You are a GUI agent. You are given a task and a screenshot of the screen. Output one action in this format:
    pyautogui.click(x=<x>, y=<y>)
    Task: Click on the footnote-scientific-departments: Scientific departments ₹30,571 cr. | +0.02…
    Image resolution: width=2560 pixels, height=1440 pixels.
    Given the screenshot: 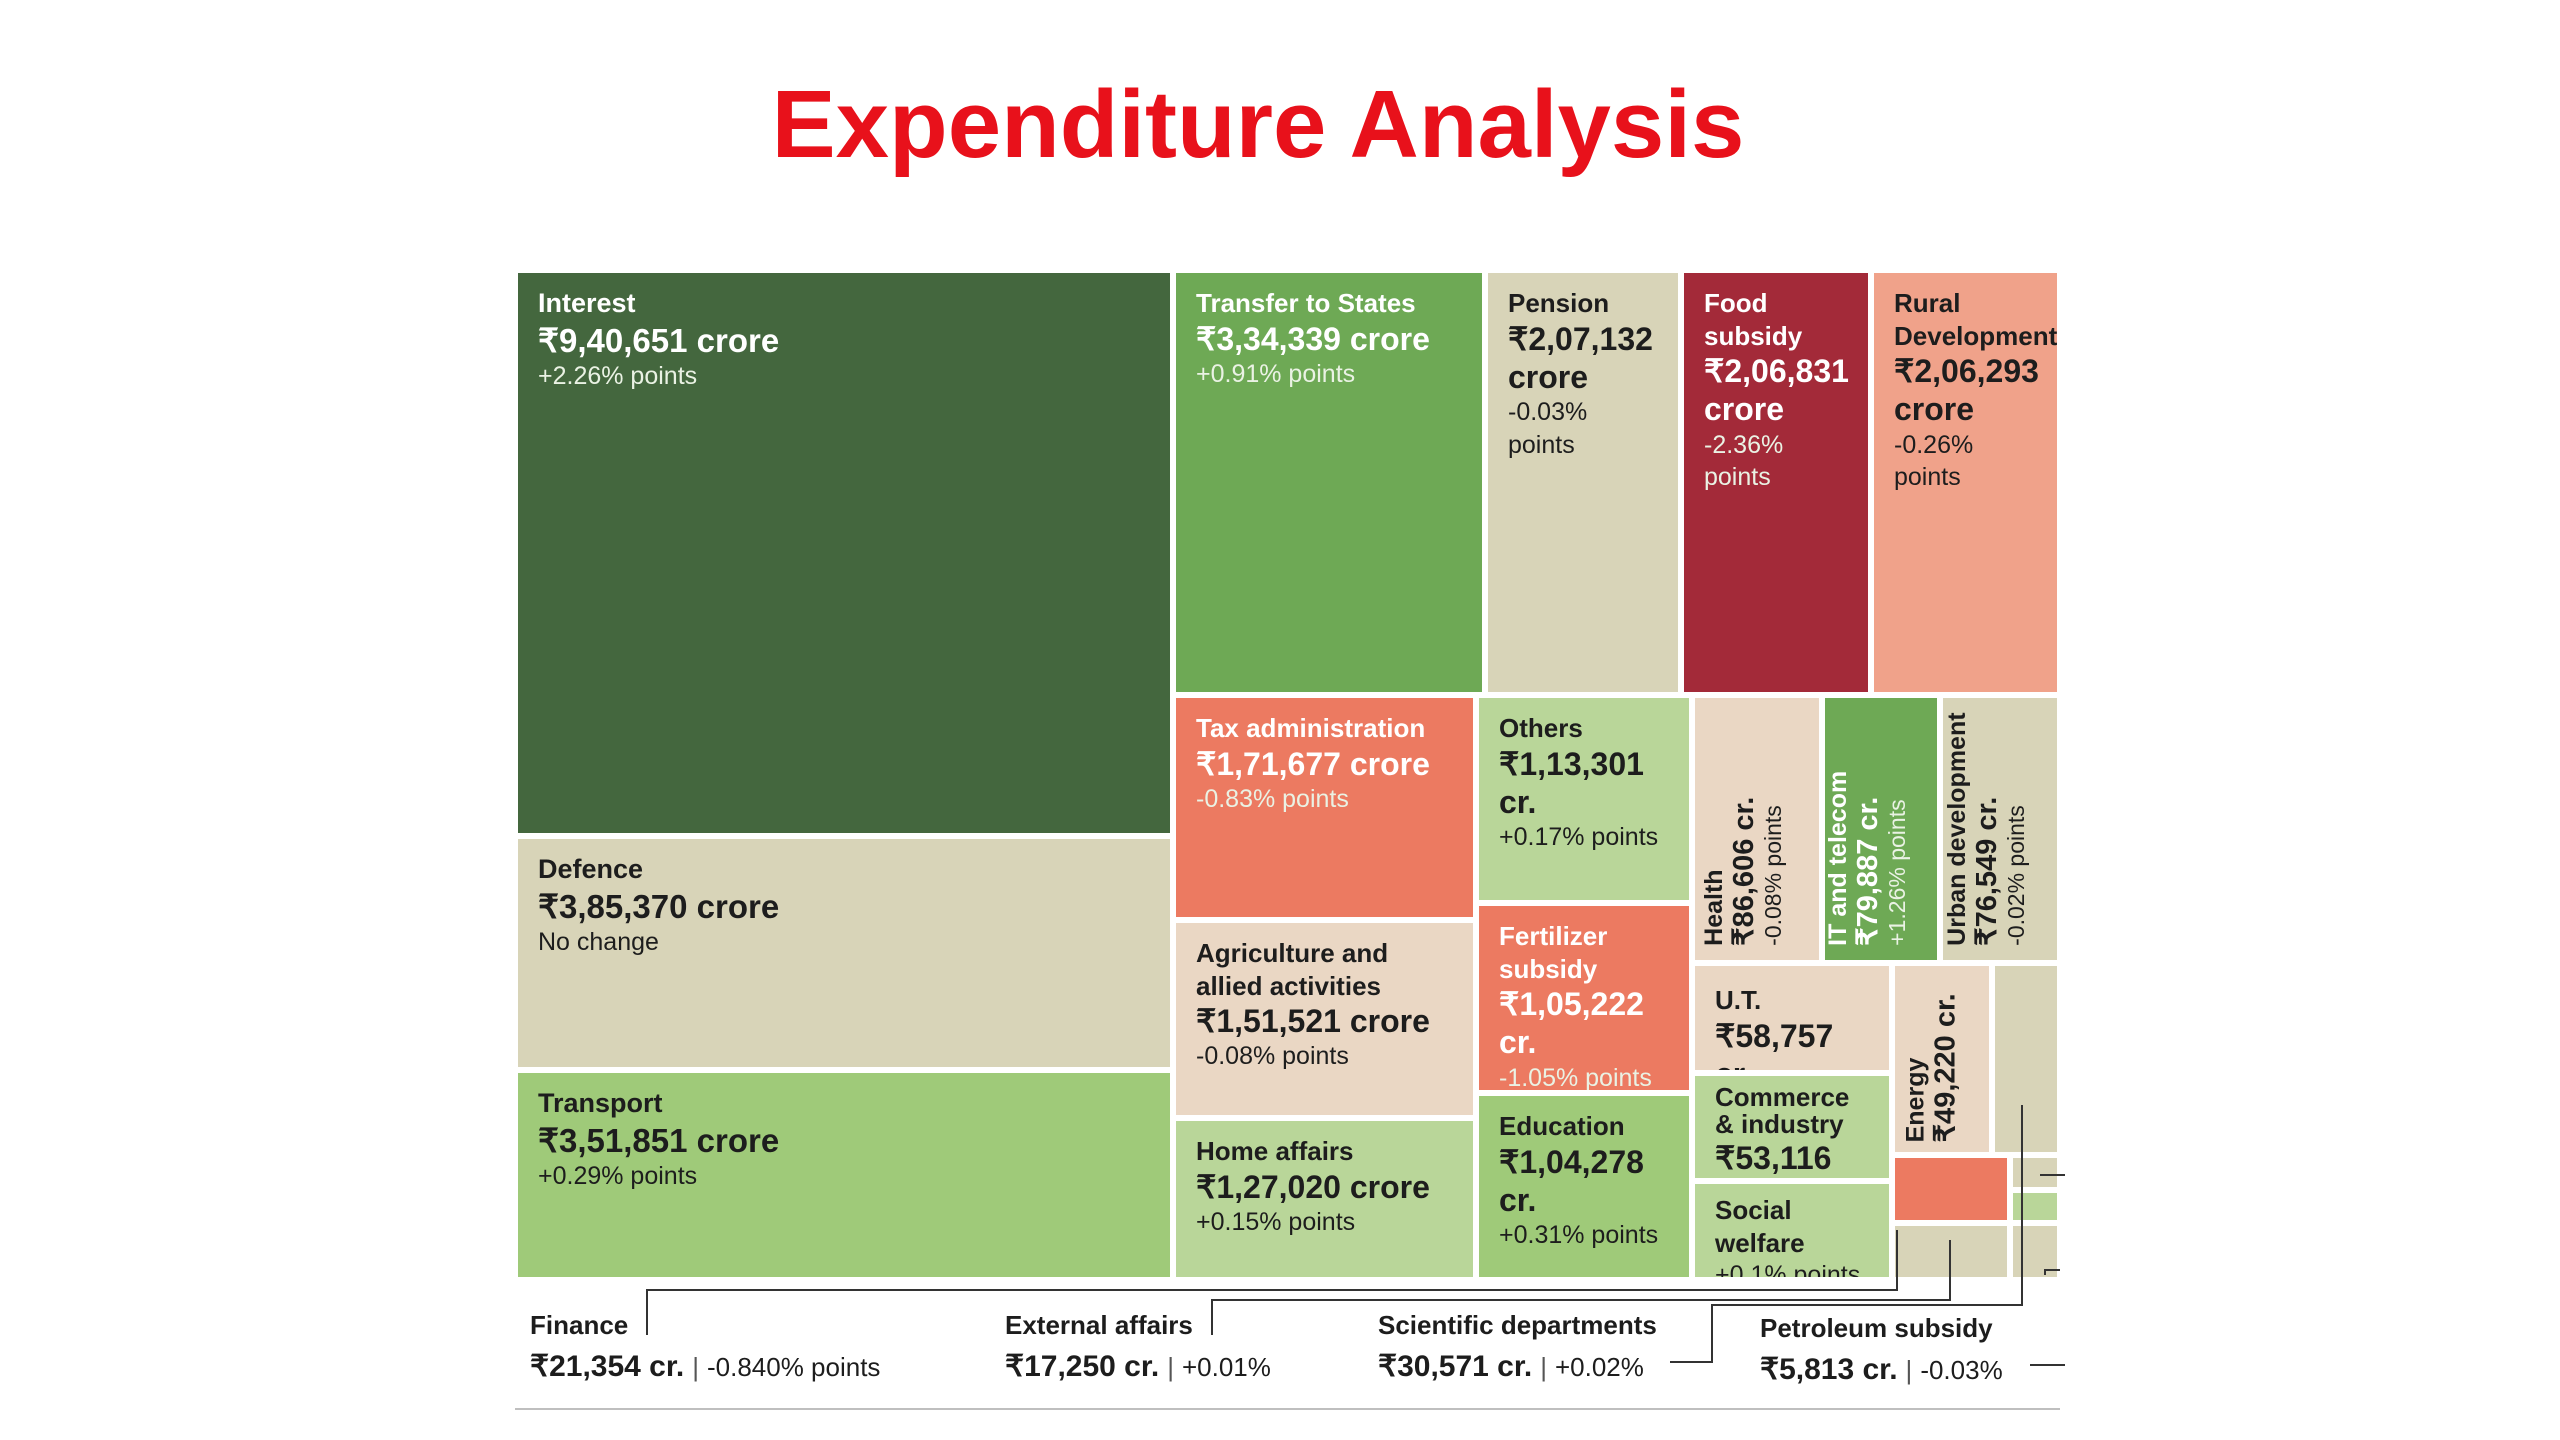 What is the action you would take?
    pyautogui.click(x=1517, y=1347)
    